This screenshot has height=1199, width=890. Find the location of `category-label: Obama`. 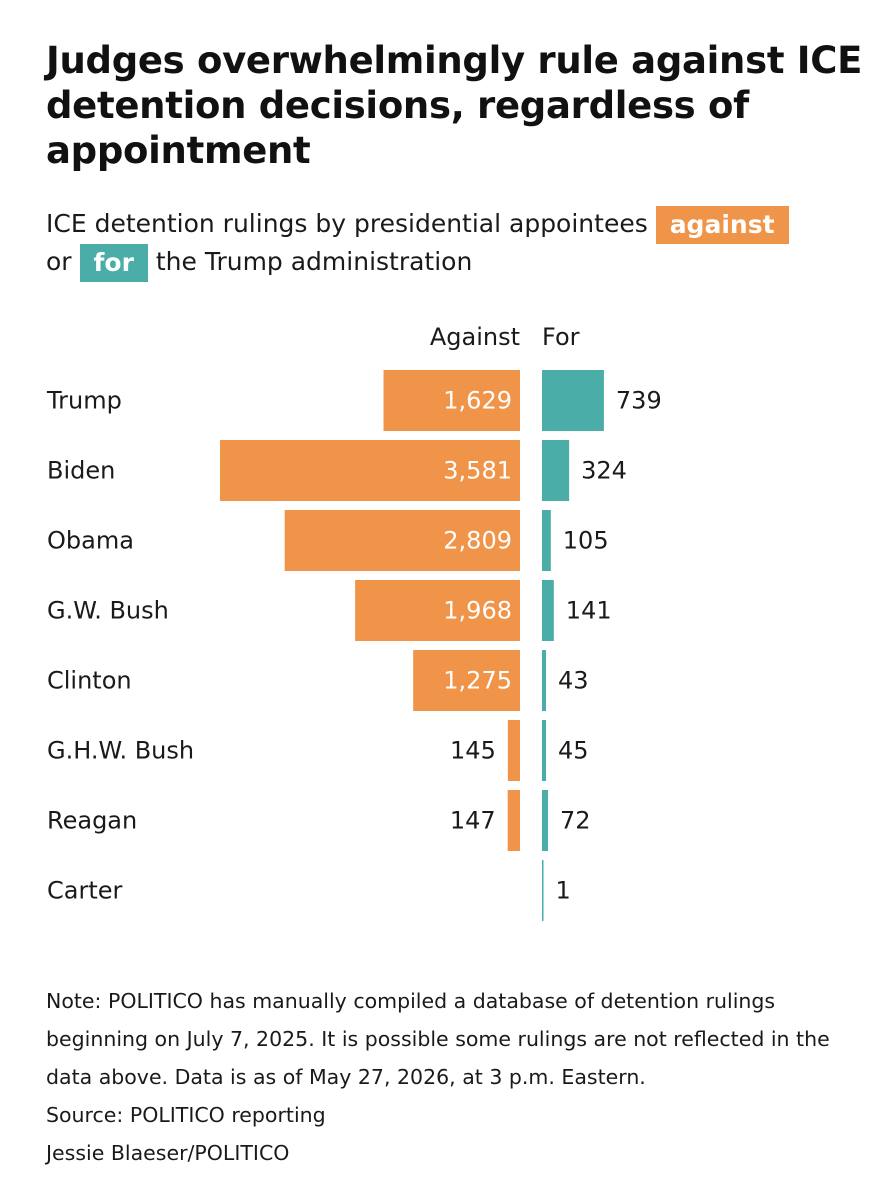

category-label: Obama is located at coordinates (90, 541).